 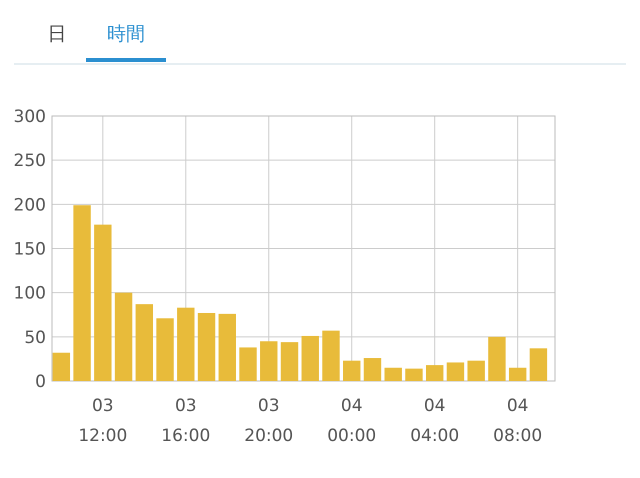 I want to click on x-tick-label: 03 12:00, so click(x=103, y=421).